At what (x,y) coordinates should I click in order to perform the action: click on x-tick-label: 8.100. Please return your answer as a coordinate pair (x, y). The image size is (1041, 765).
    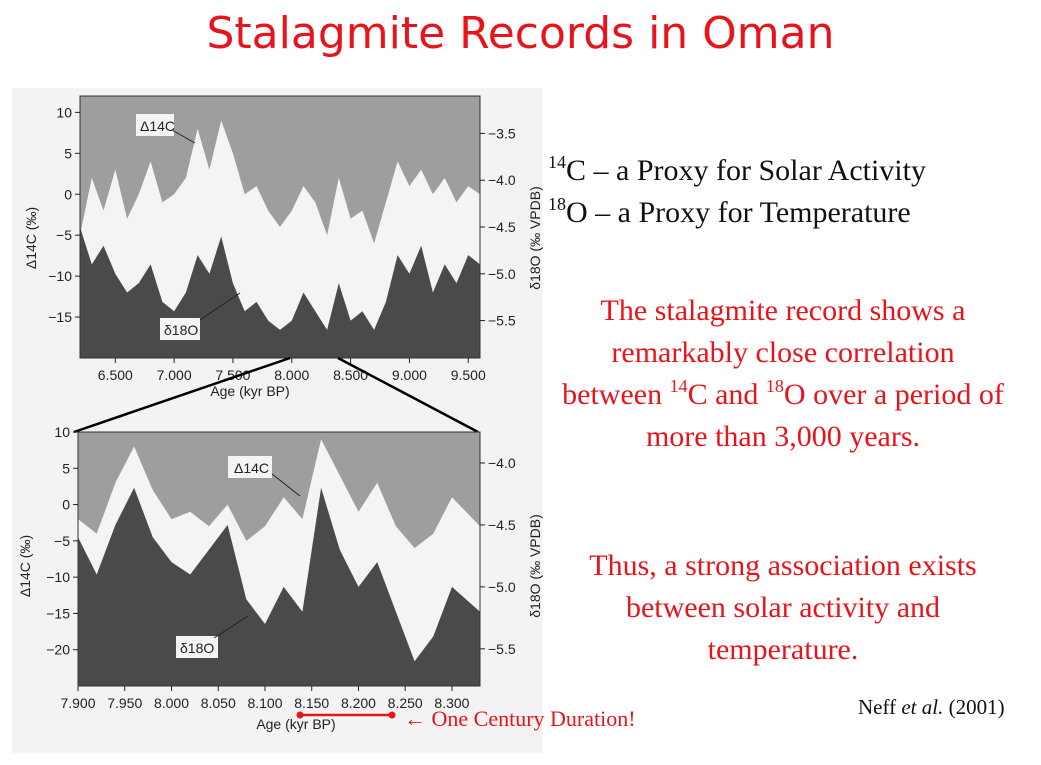
    Looking at the image, I should click on (264, 703).